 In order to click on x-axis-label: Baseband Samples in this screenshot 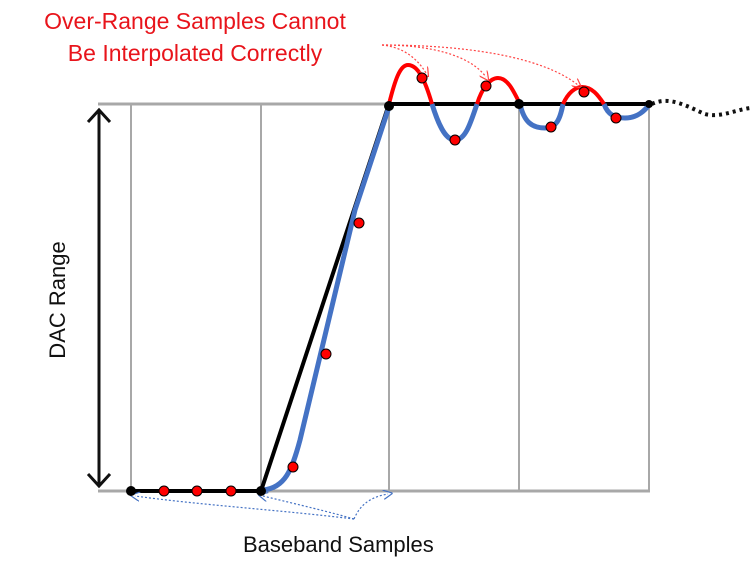, I will do `click(338, 544)`.